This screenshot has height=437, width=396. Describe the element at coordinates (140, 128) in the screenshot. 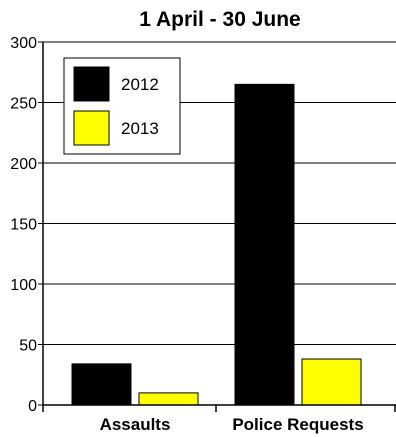

I see `legend-label-2013: 2013` at that location.